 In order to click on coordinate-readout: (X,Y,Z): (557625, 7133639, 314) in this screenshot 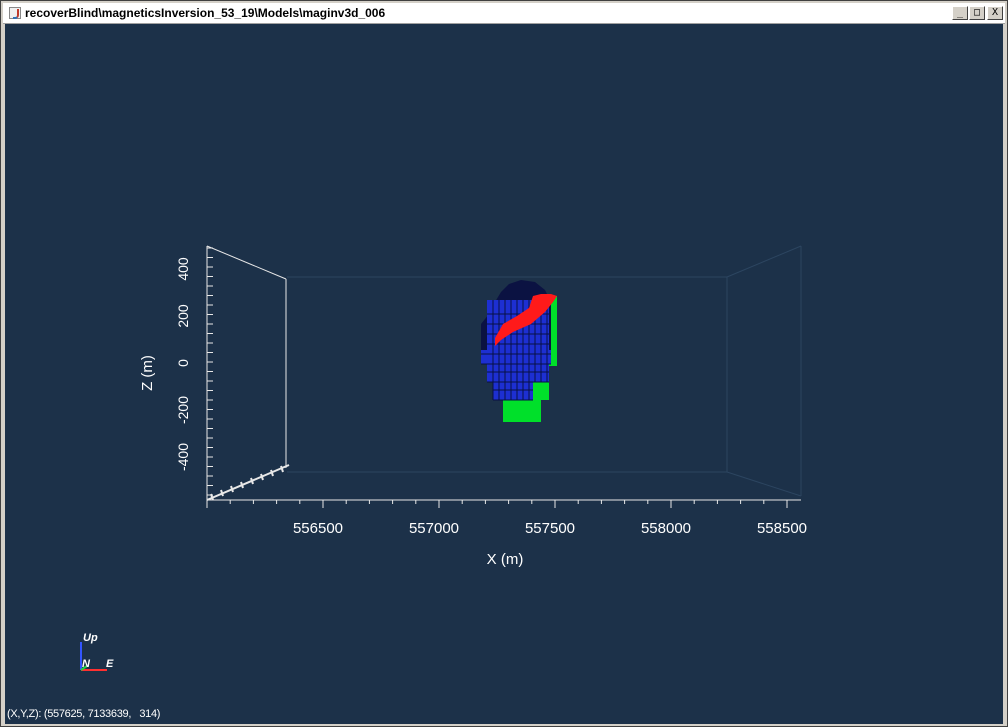, I will do `click(84, 714)`.